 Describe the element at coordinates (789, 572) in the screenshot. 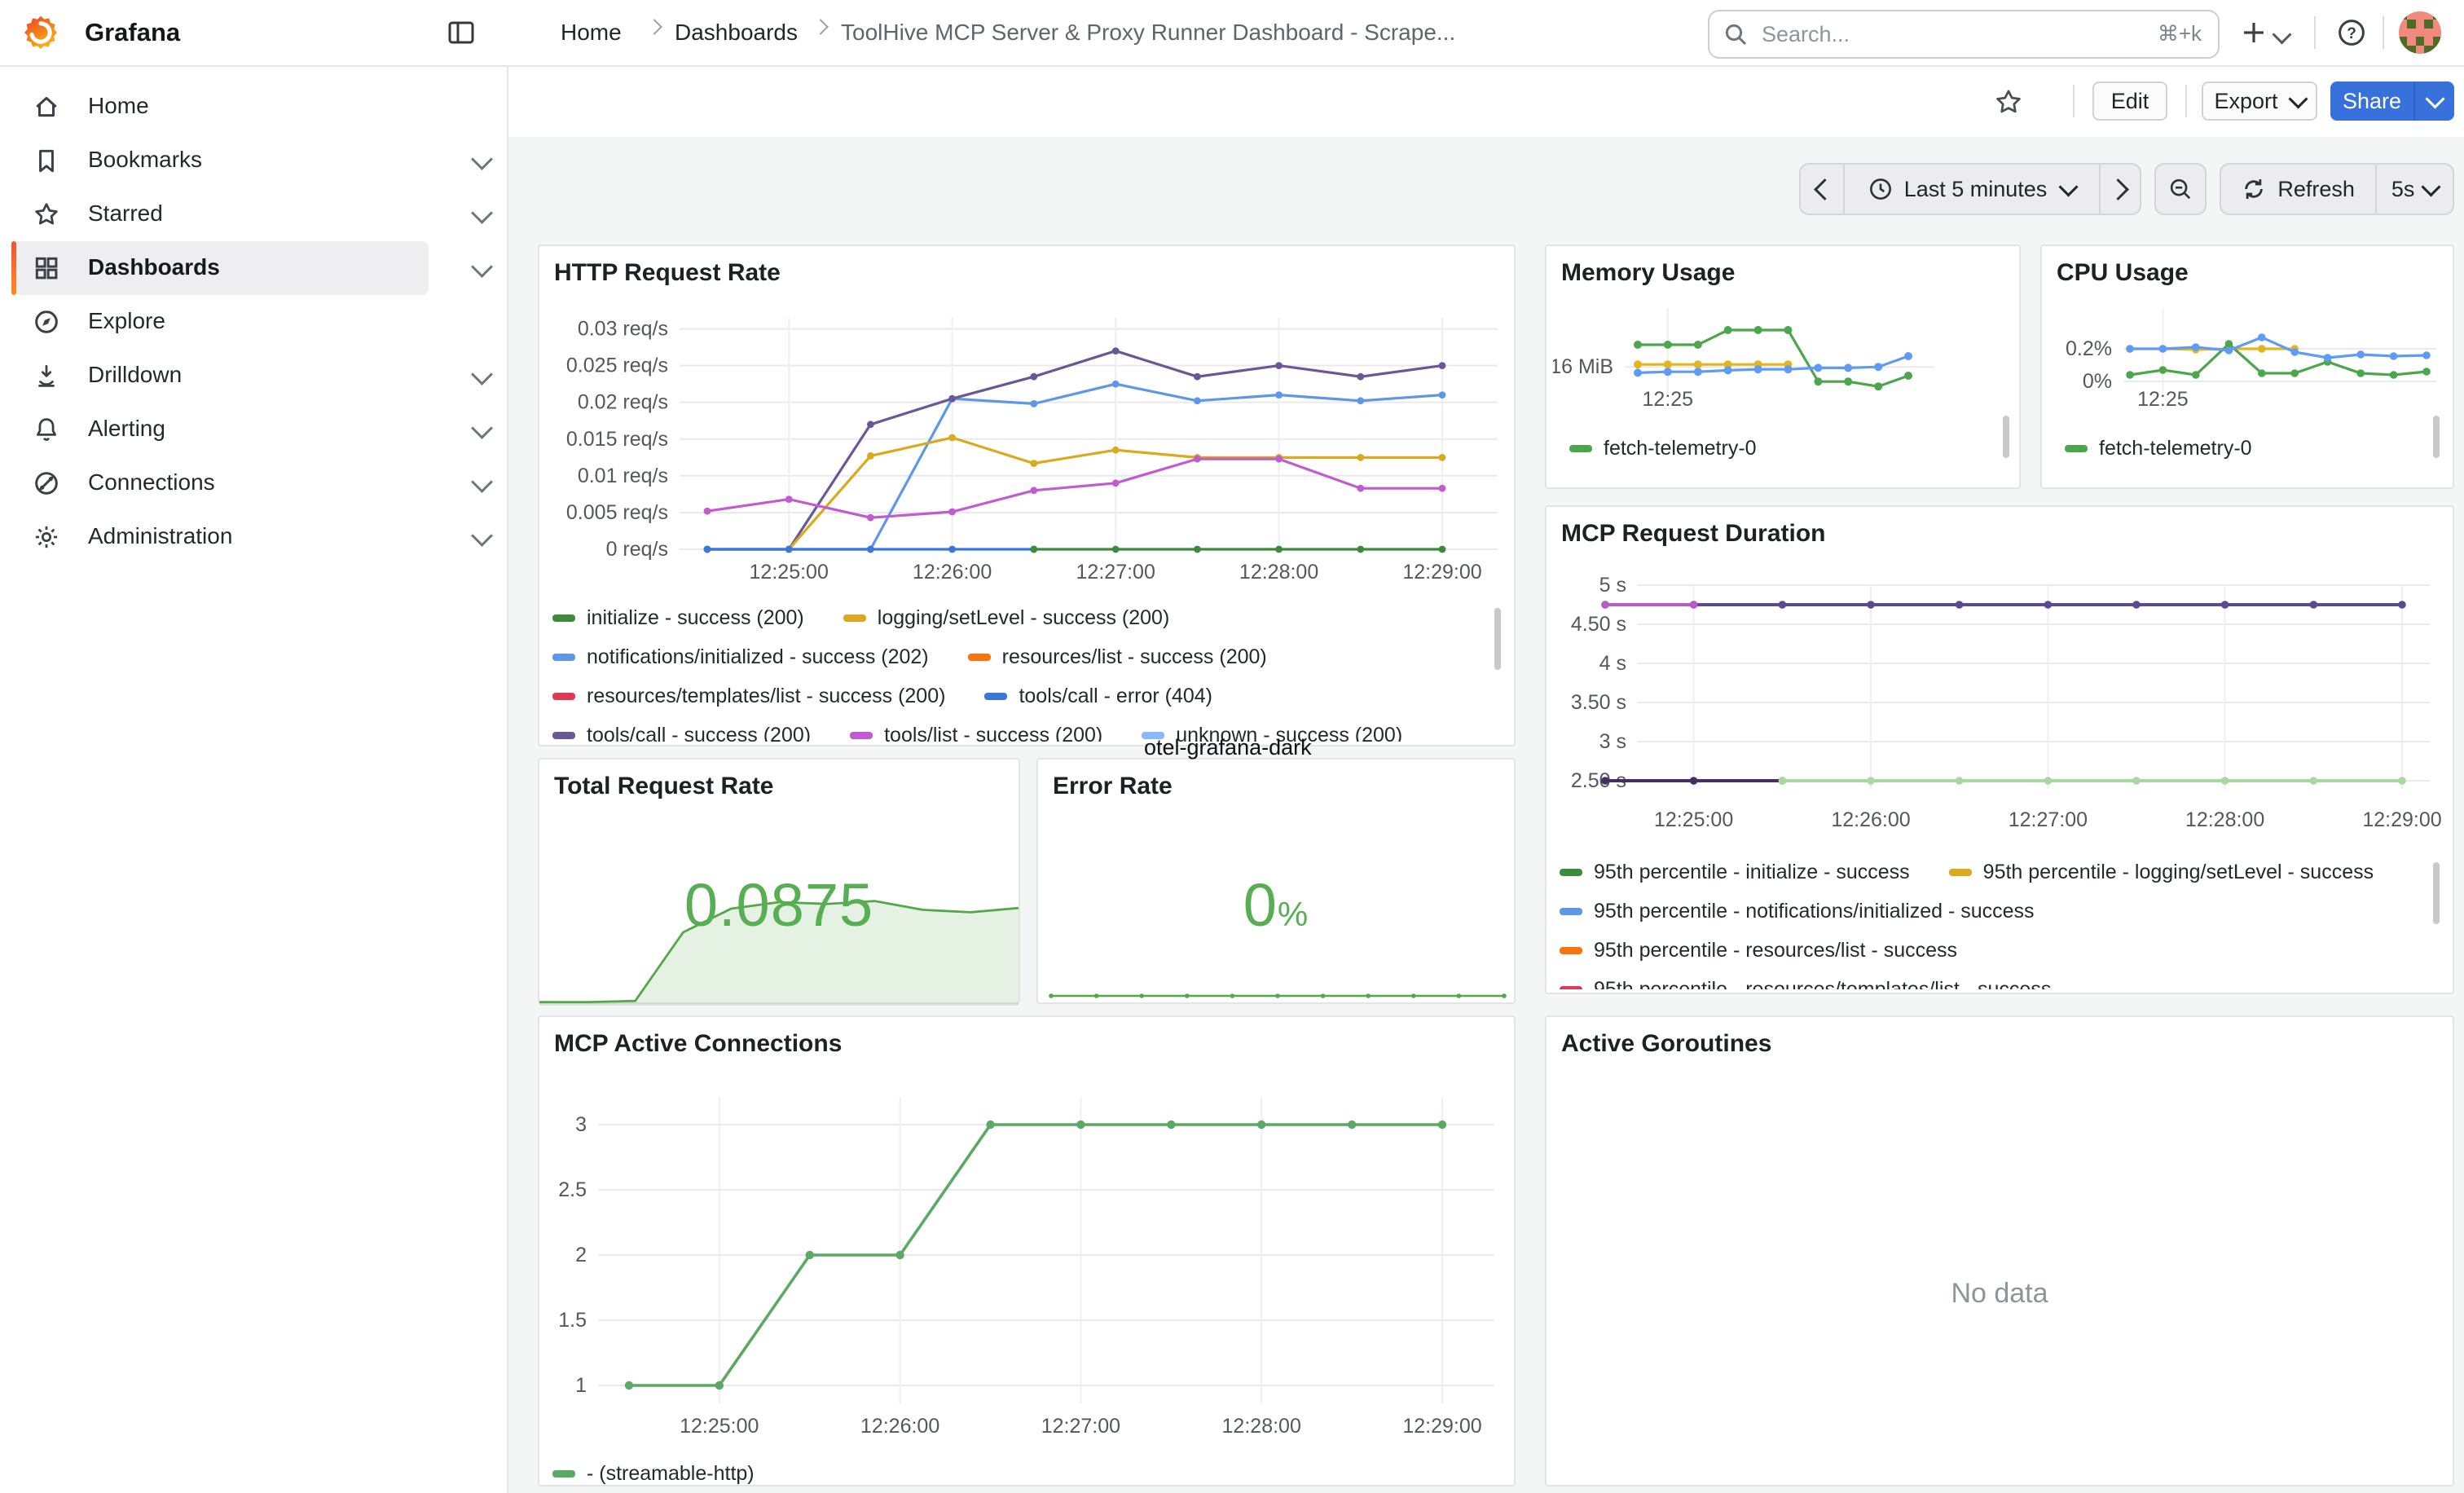

I see `x-axis-tick: 12:25:00` at that location.